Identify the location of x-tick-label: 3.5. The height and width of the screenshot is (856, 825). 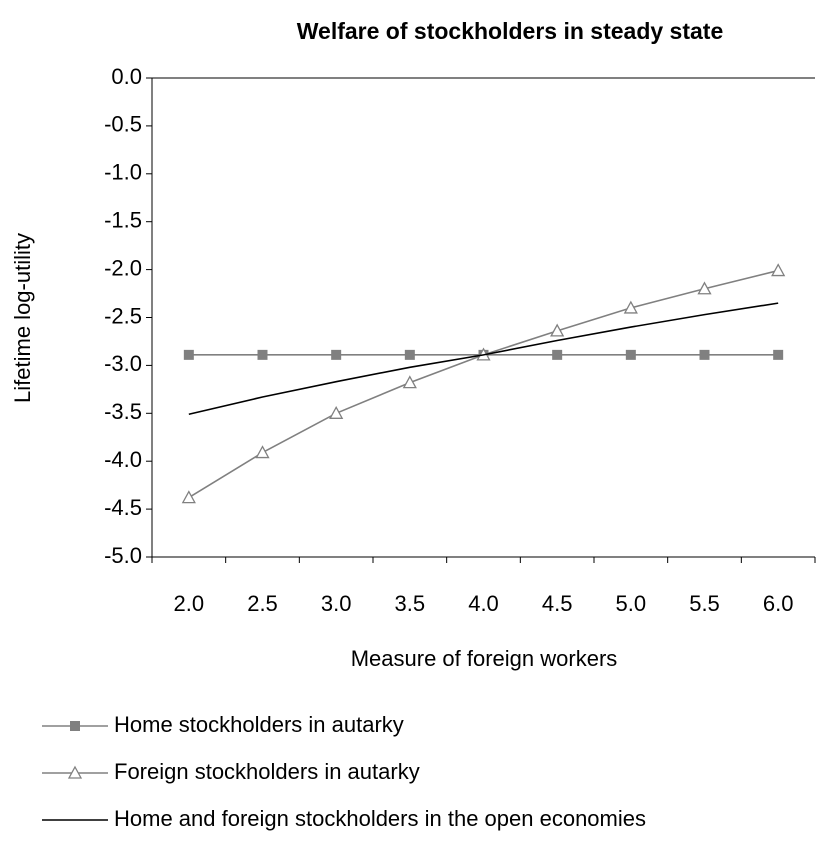
(410, 603).